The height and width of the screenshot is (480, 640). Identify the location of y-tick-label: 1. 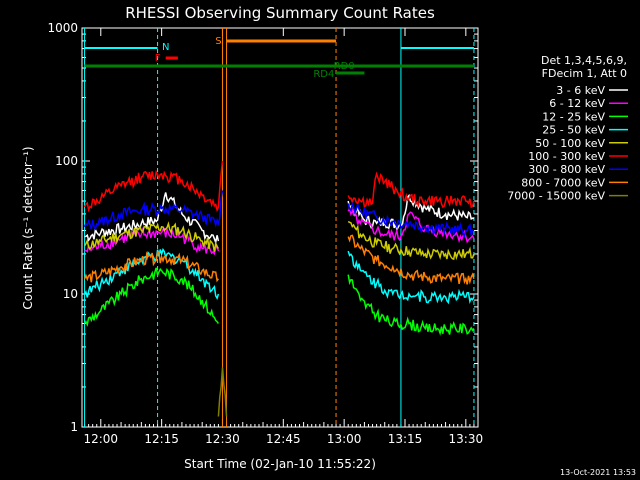
(74, 427).